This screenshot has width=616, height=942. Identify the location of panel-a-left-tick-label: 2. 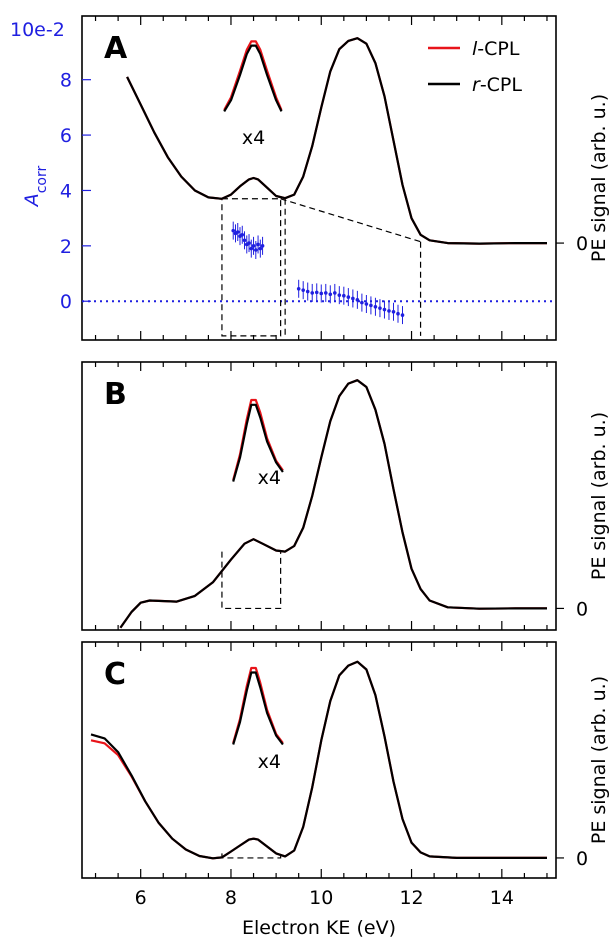
(66, 247).